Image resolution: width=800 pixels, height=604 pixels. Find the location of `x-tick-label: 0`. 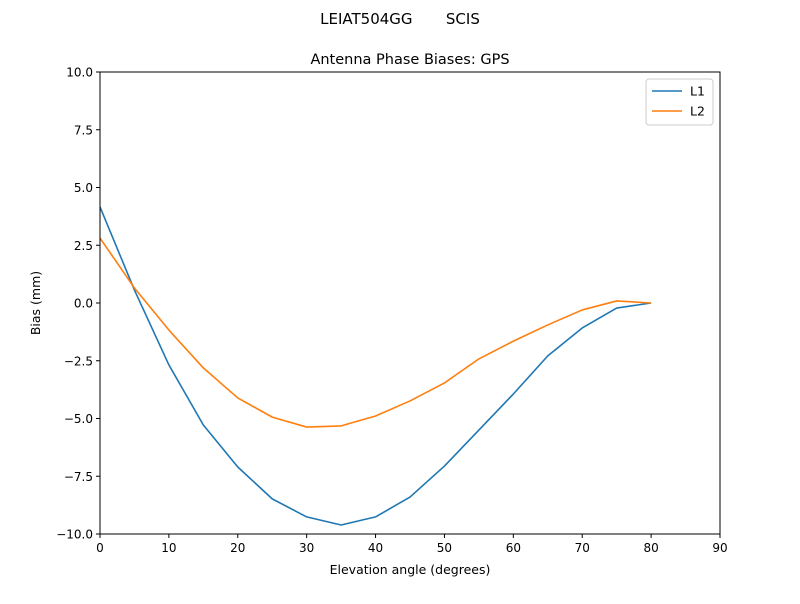

x-tick-label: 0 is located at coordinates (100, 548).